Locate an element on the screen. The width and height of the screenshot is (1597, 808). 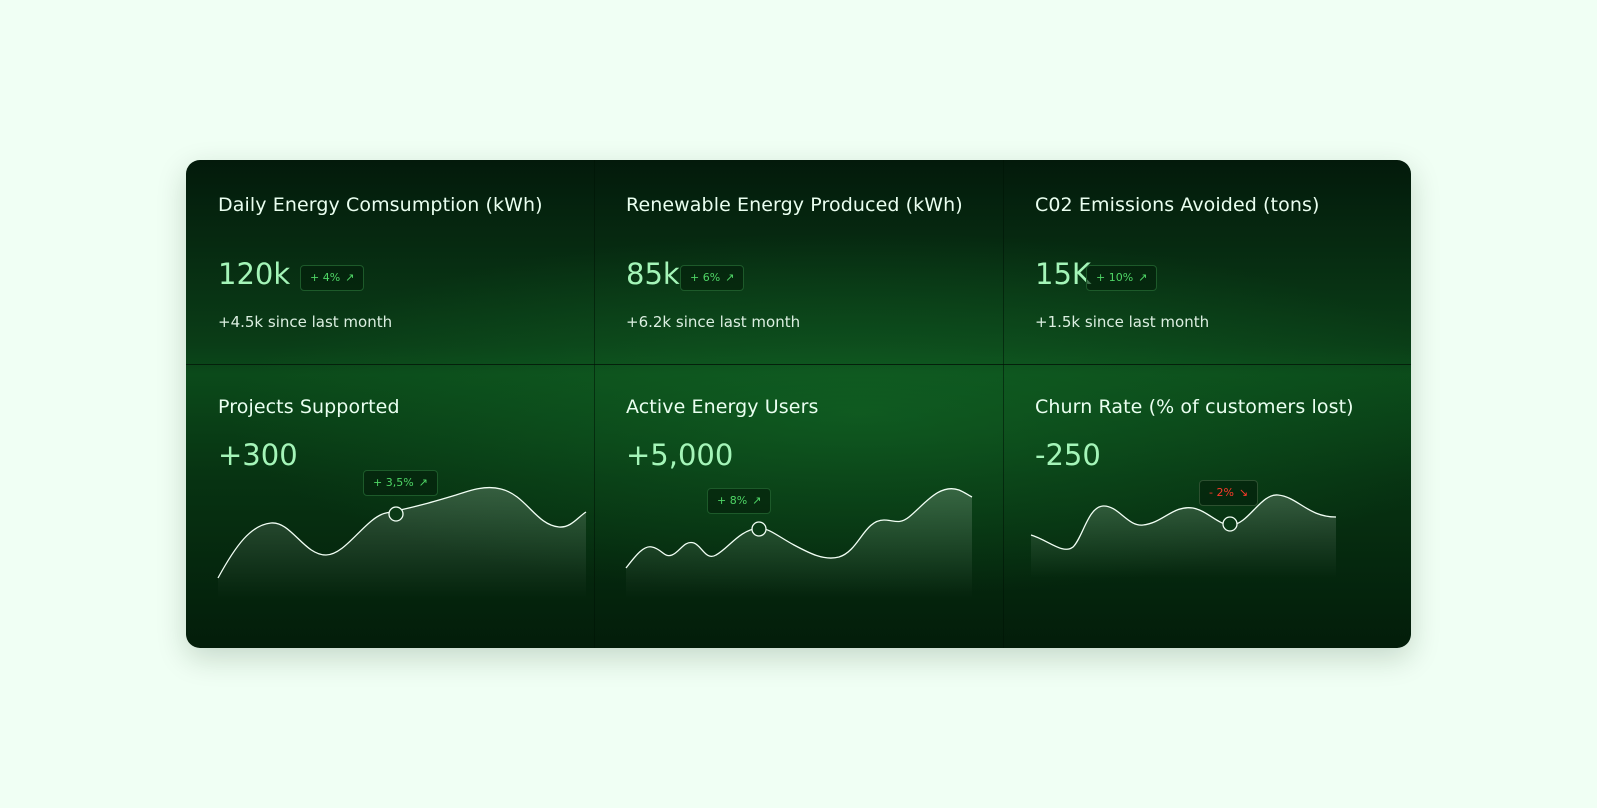
change-badge: + 6% ↗ is located at coordinates (712, 278).